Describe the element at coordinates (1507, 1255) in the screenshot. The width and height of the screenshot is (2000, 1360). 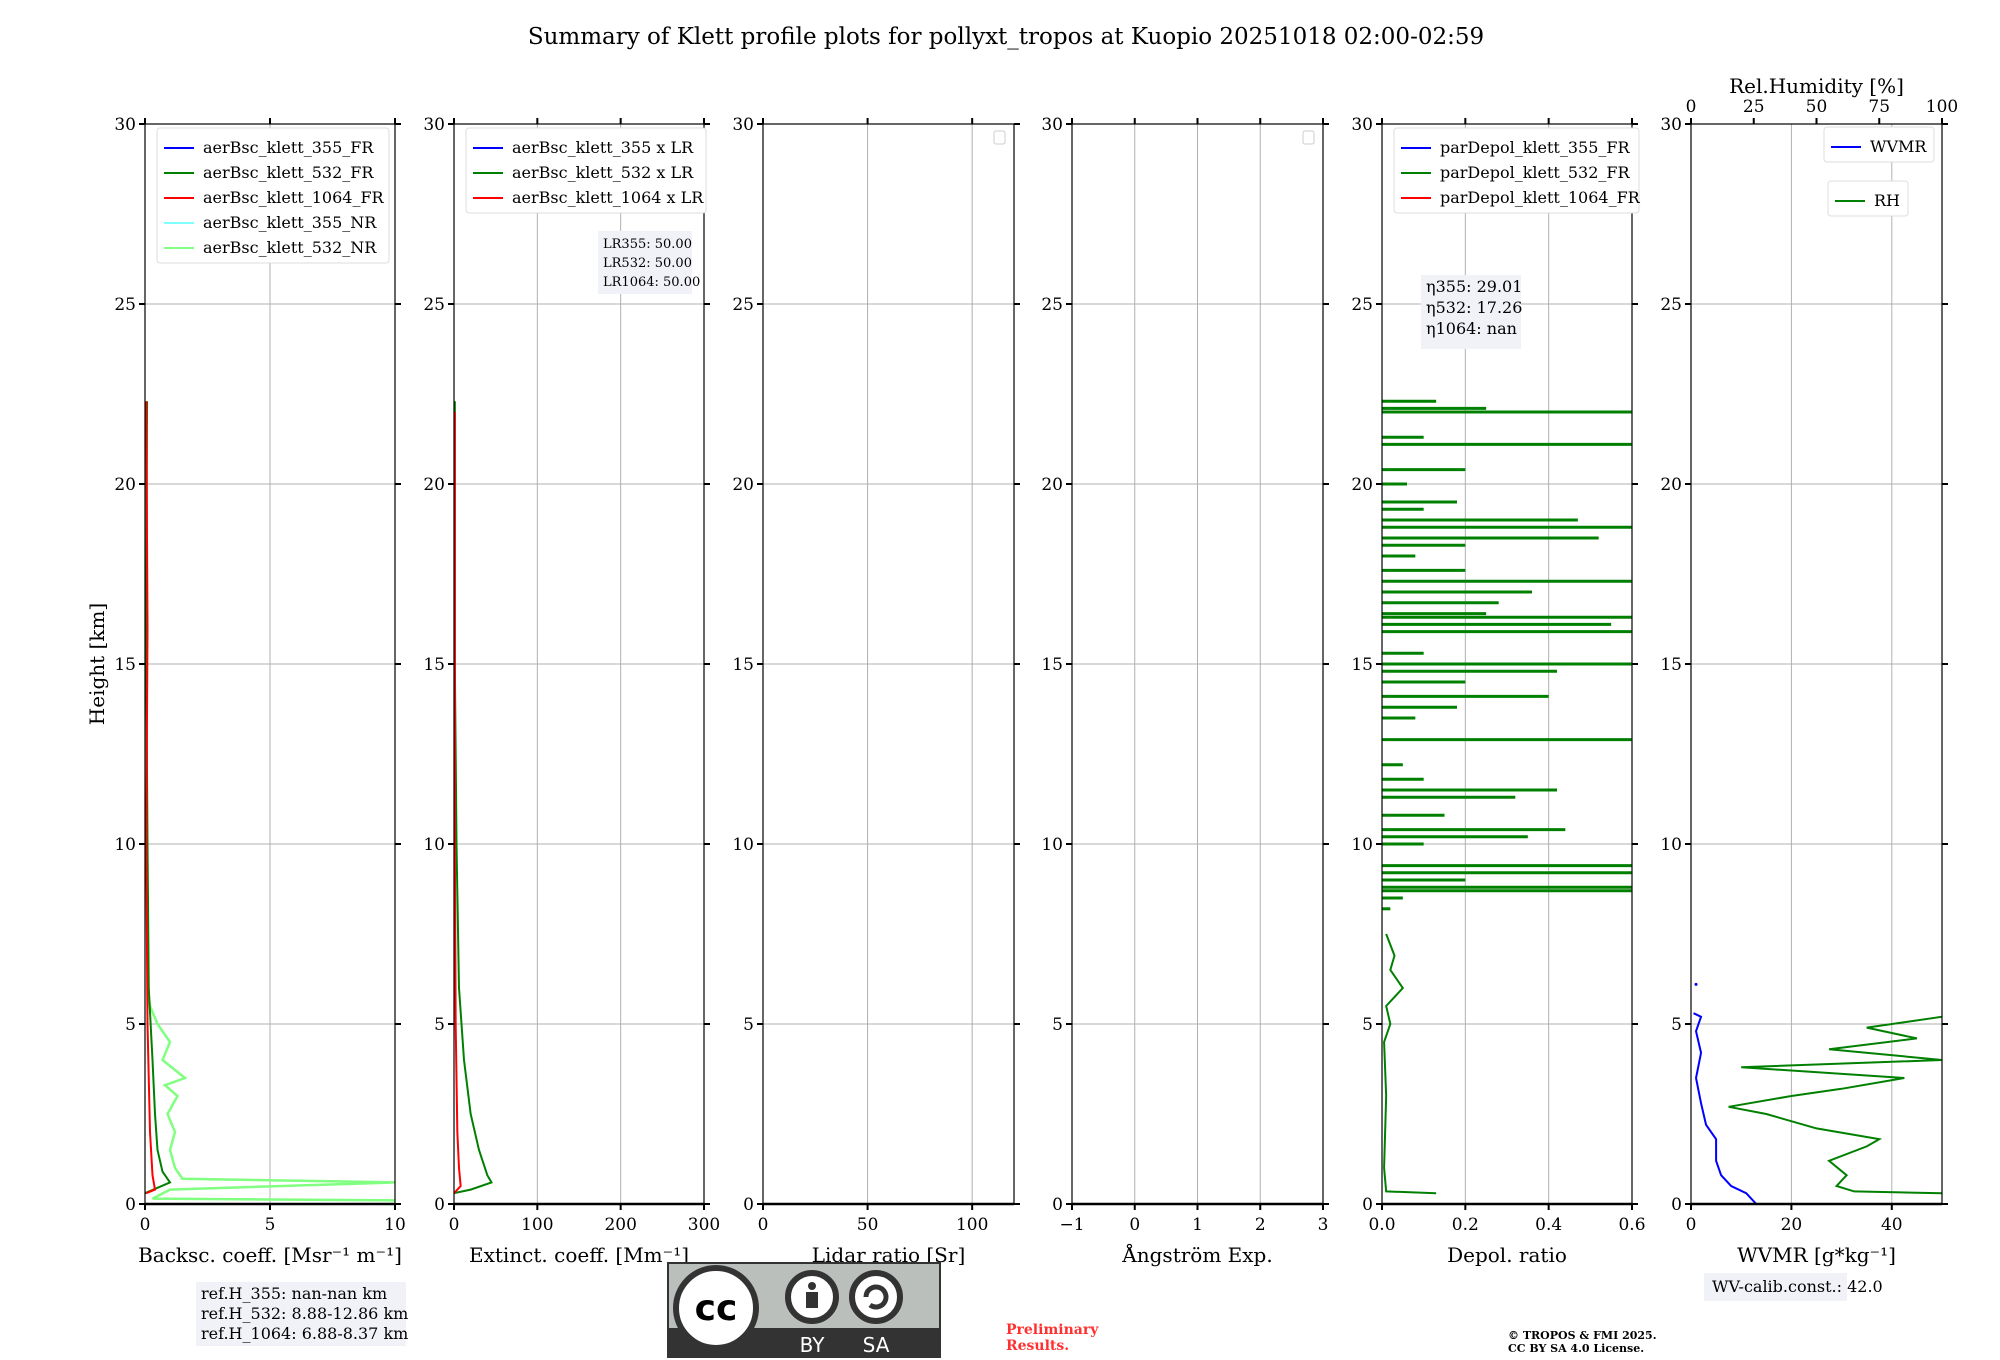
I see `x-axis-label: Depol. ratio` at that location.